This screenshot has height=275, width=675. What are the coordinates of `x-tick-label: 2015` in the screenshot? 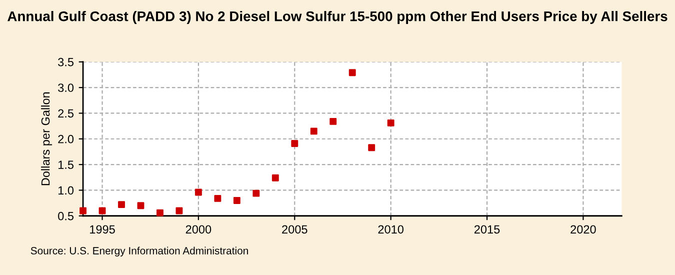 It's located at (487, 229).